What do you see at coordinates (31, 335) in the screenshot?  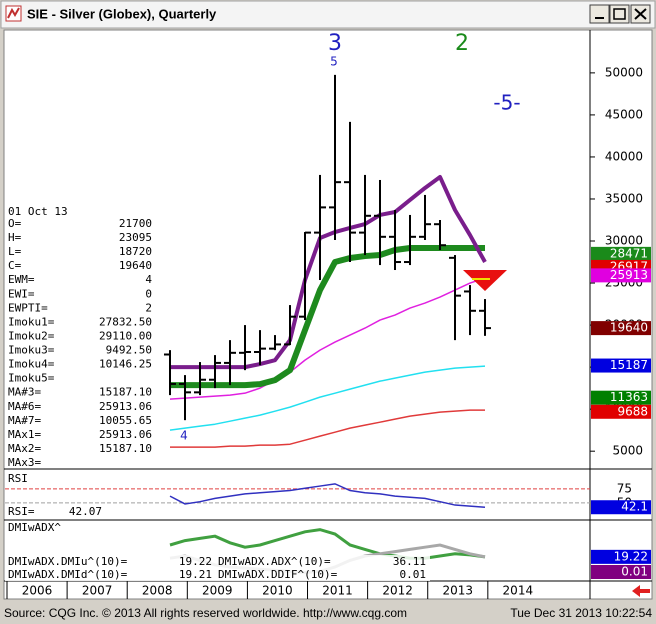 I see `info-label: Imoku2=` at bounding box center [31, 335].